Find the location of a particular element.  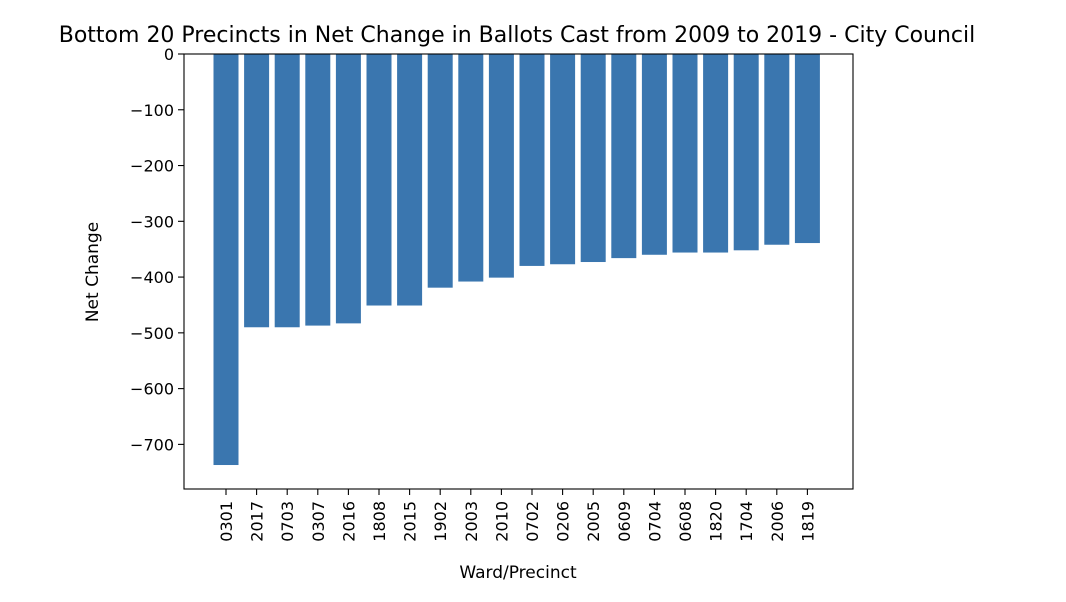

x-tick-label: 2005 is located at coordinates (593, 521).